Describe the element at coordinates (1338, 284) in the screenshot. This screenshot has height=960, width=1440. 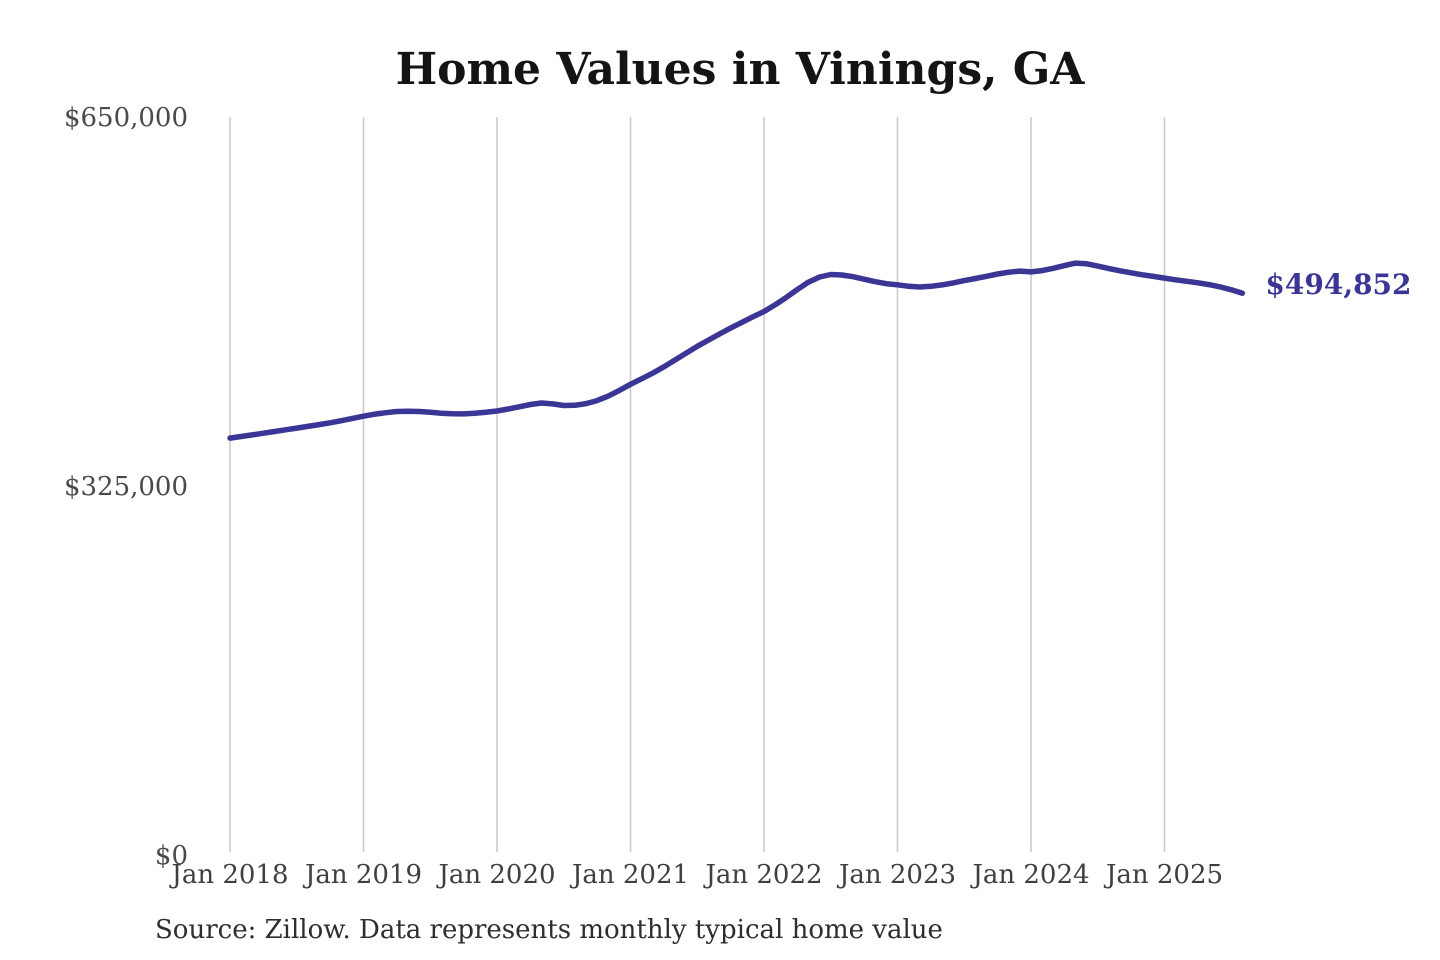
I see `final-value-label: $494,852` at that location.